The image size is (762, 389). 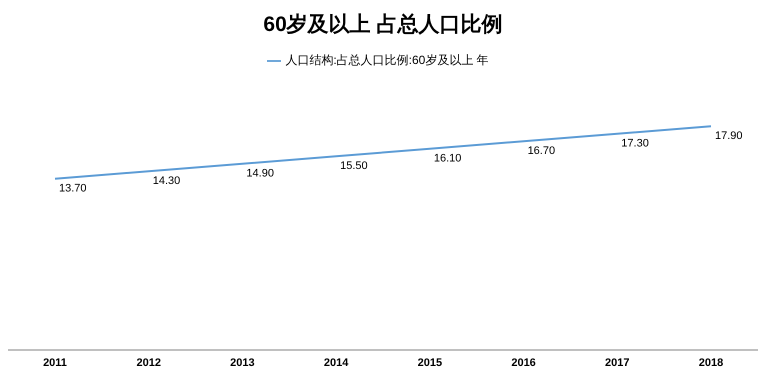 I want to click on x-tick-label: 2015, so click(x=430, y=362).